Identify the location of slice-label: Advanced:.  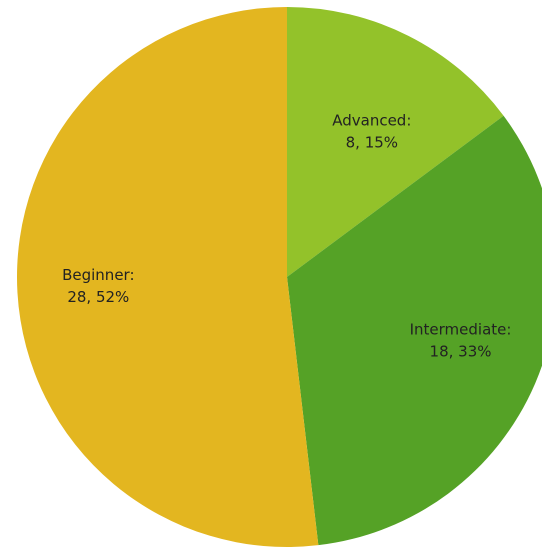
(371, 121).